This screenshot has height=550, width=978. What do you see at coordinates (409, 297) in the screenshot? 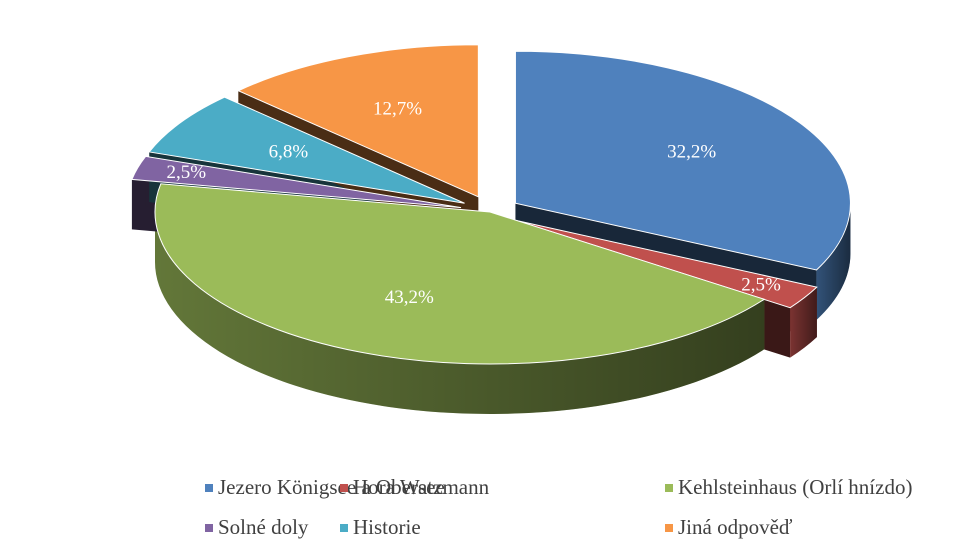
I see `data-label: 43,2%` at bounding box center [409, 297].